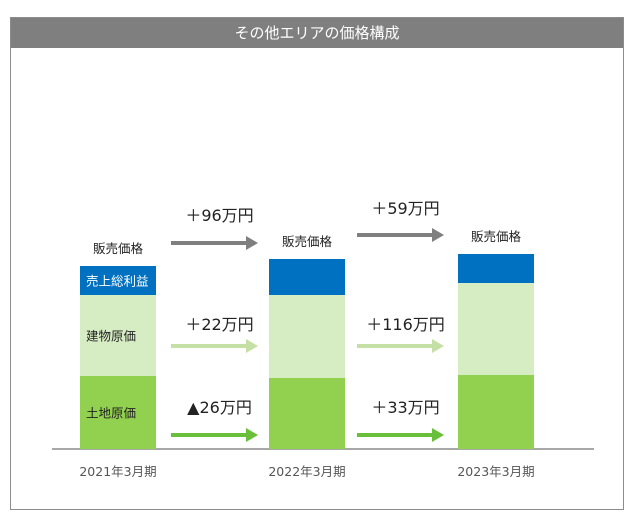  What do you see at coordinates (219, 324) in the screenshot?
I see `change-label-building: ＋22万円` at bounding box center [219, 324].